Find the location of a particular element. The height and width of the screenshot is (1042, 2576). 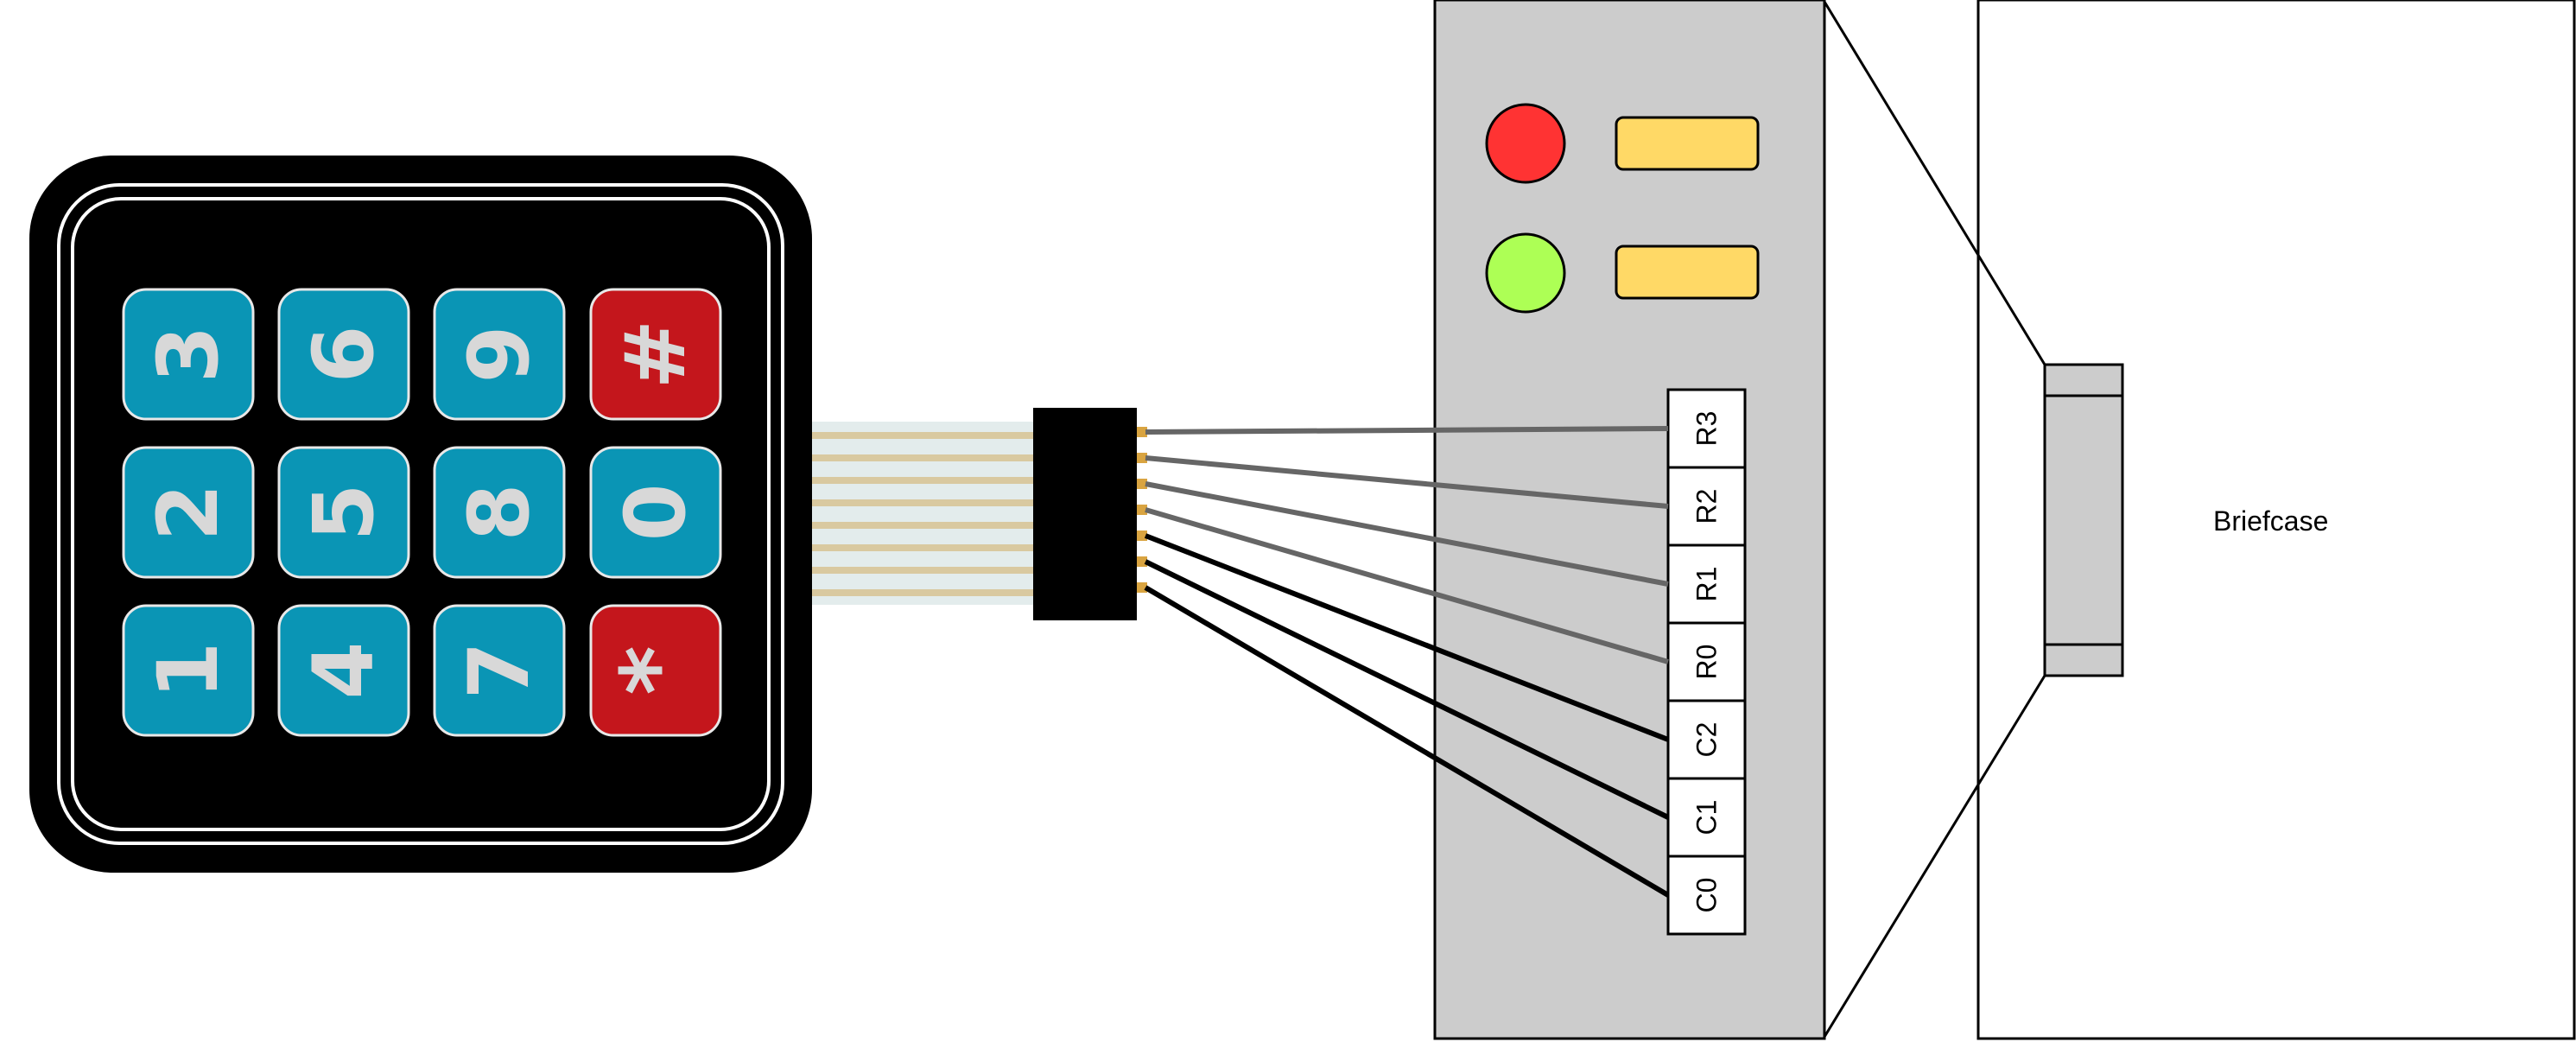

briefcase-label: Briefcase is located at coordinates (2270, 521).